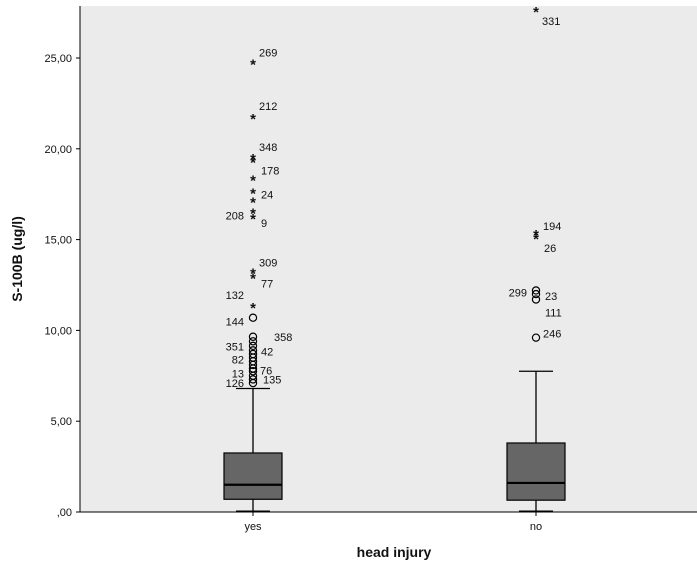 The width and height of the screenshot is (697, 570). I want to click on x-tick-label: yes, so click(253, 527).